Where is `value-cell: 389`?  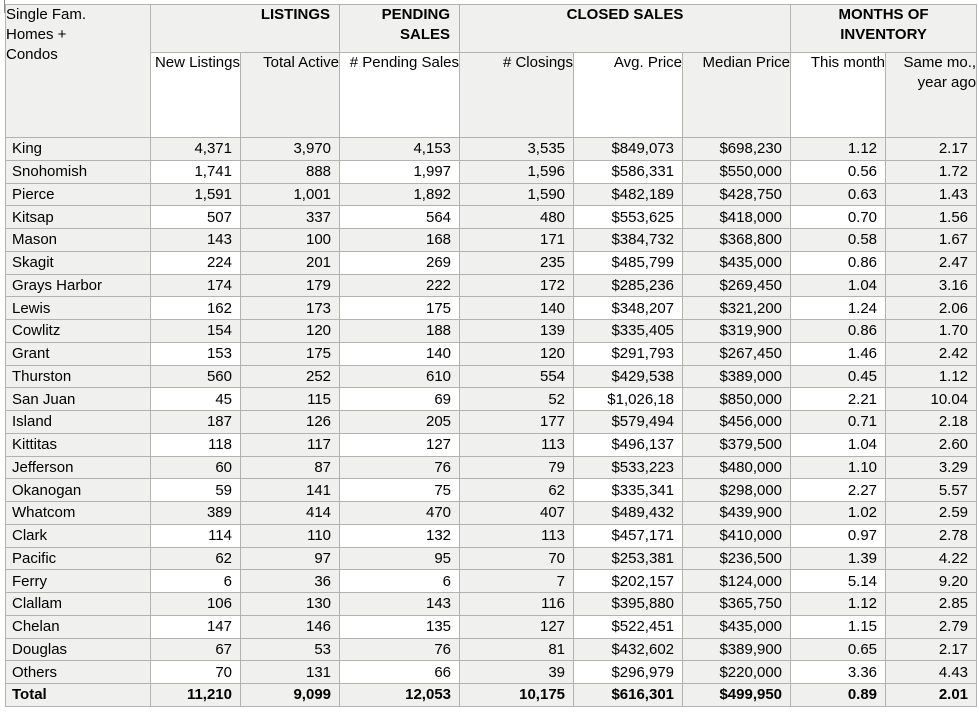
value-cell: 389 is located at coordinates (195, 513).